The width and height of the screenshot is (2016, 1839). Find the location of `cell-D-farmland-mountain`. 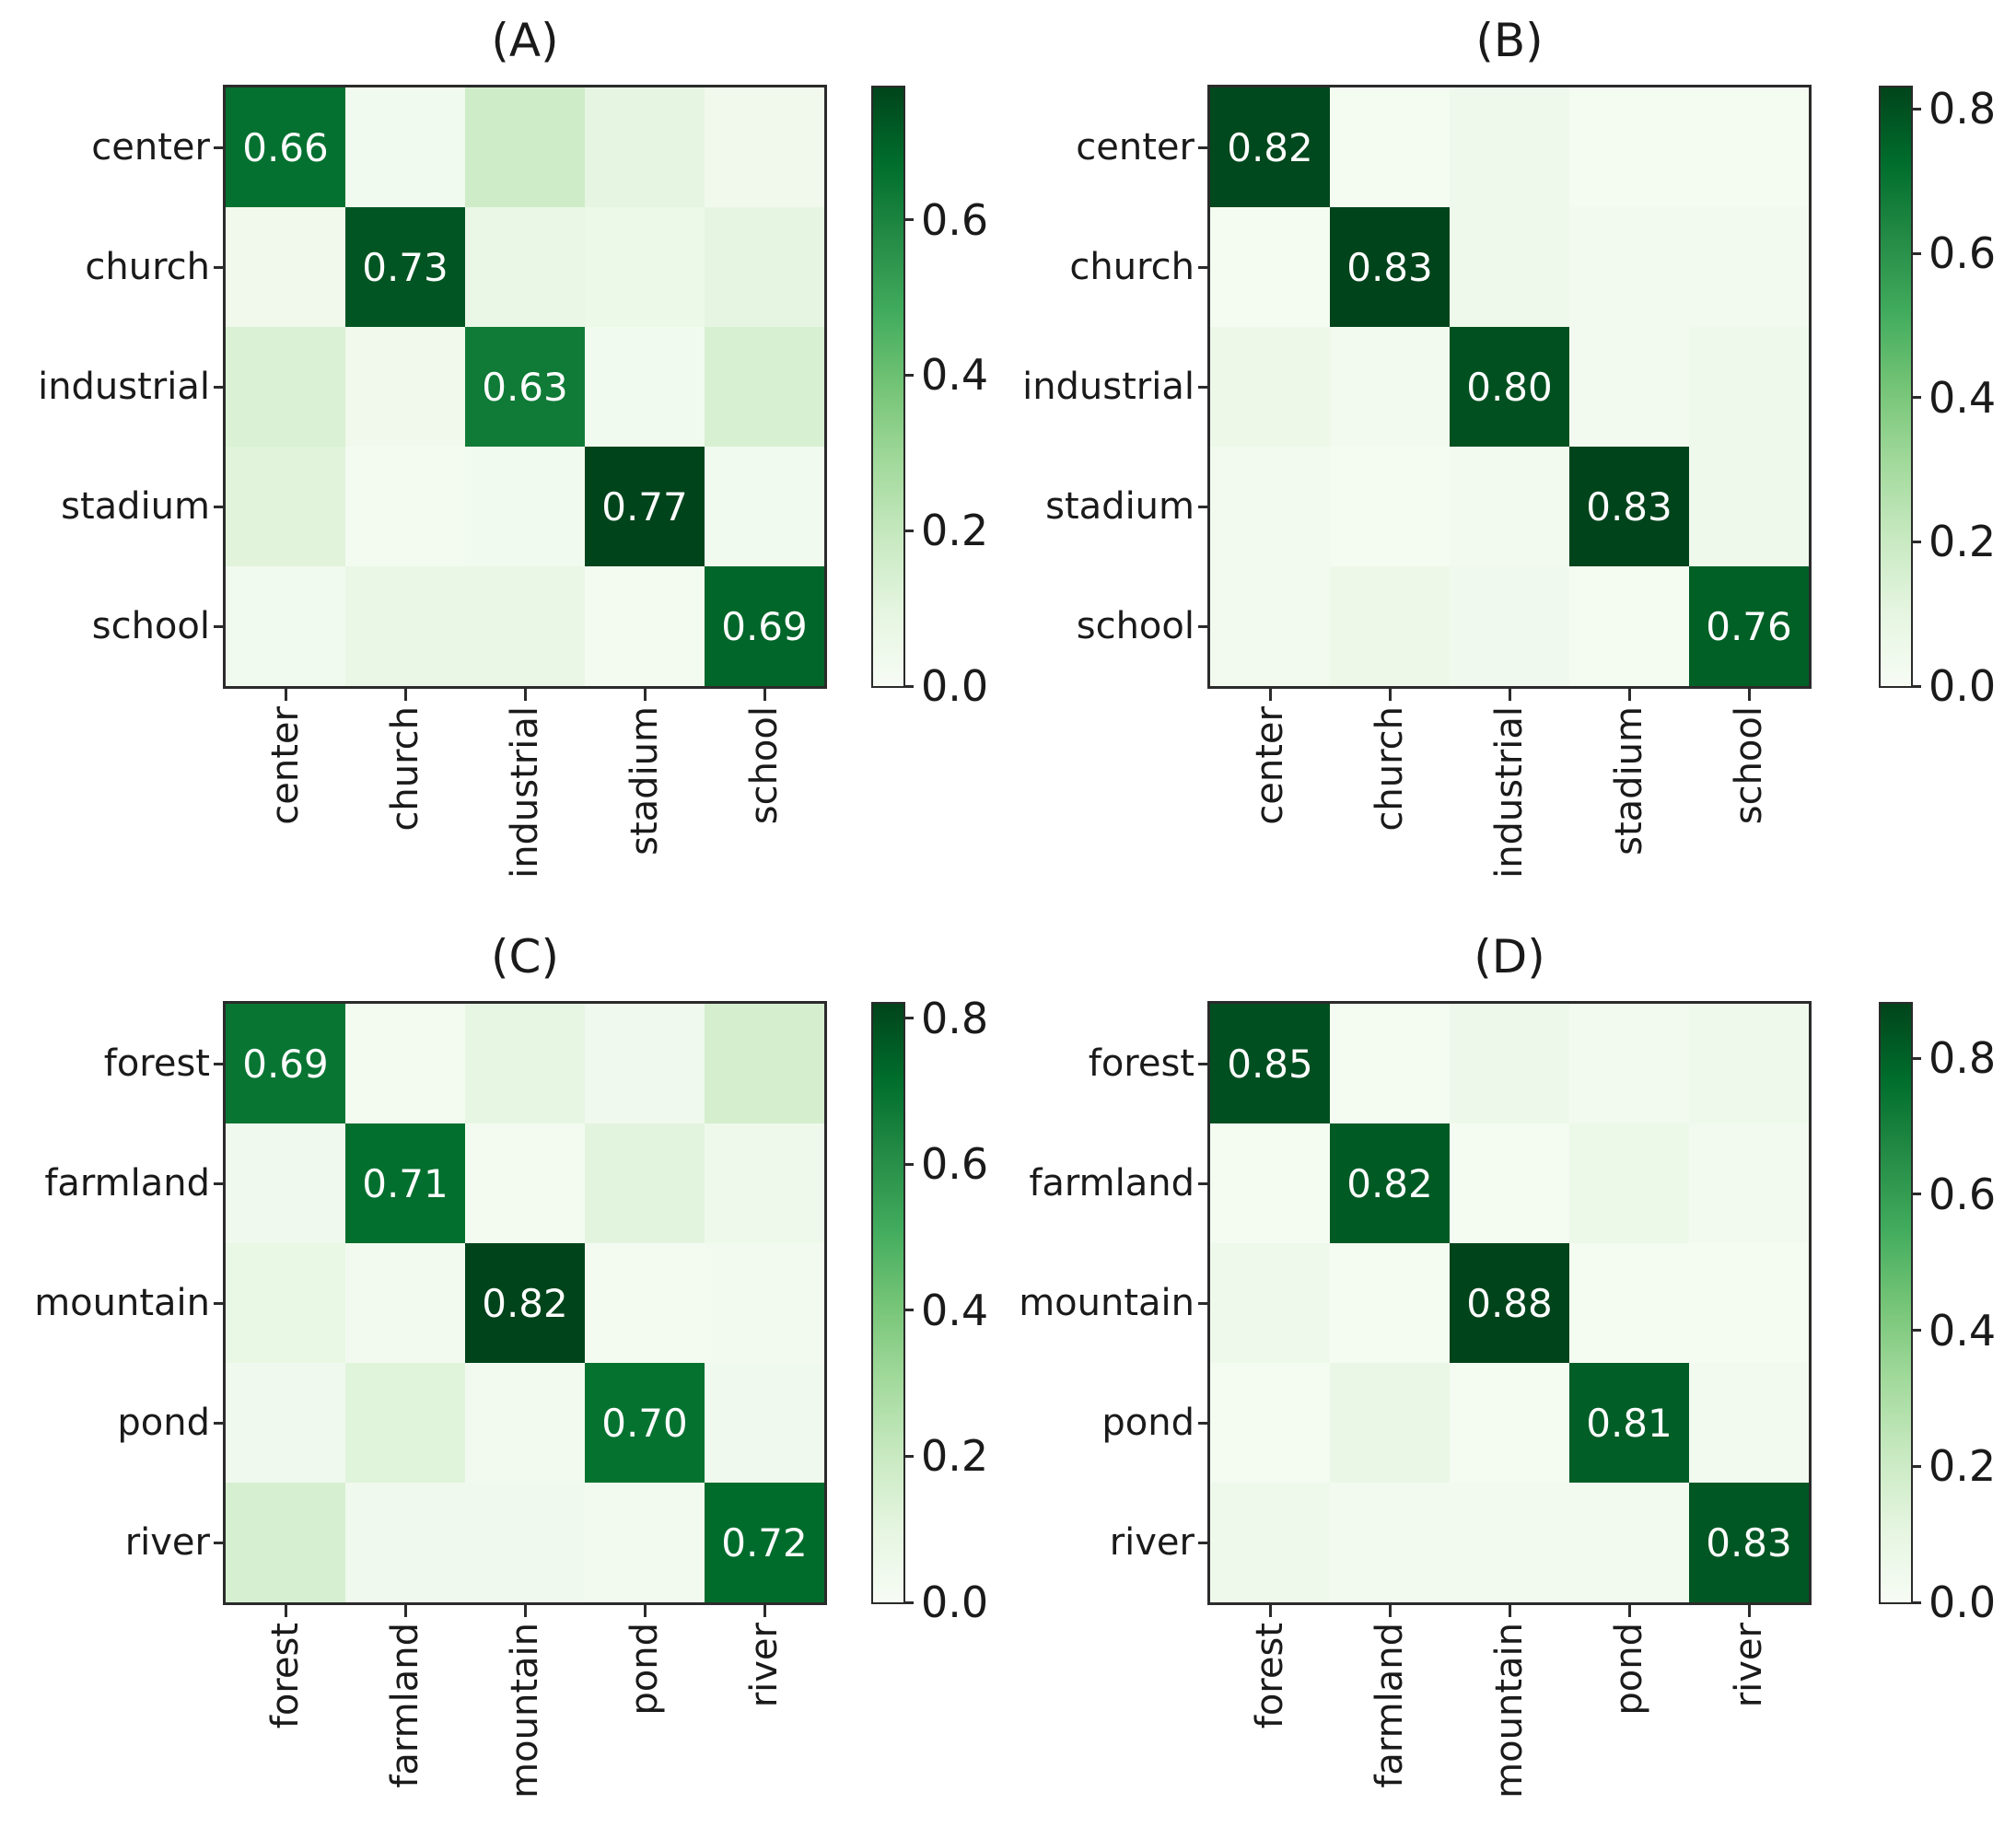

cell-D-farmland-mountain is located at coordinates (1509, 1183).